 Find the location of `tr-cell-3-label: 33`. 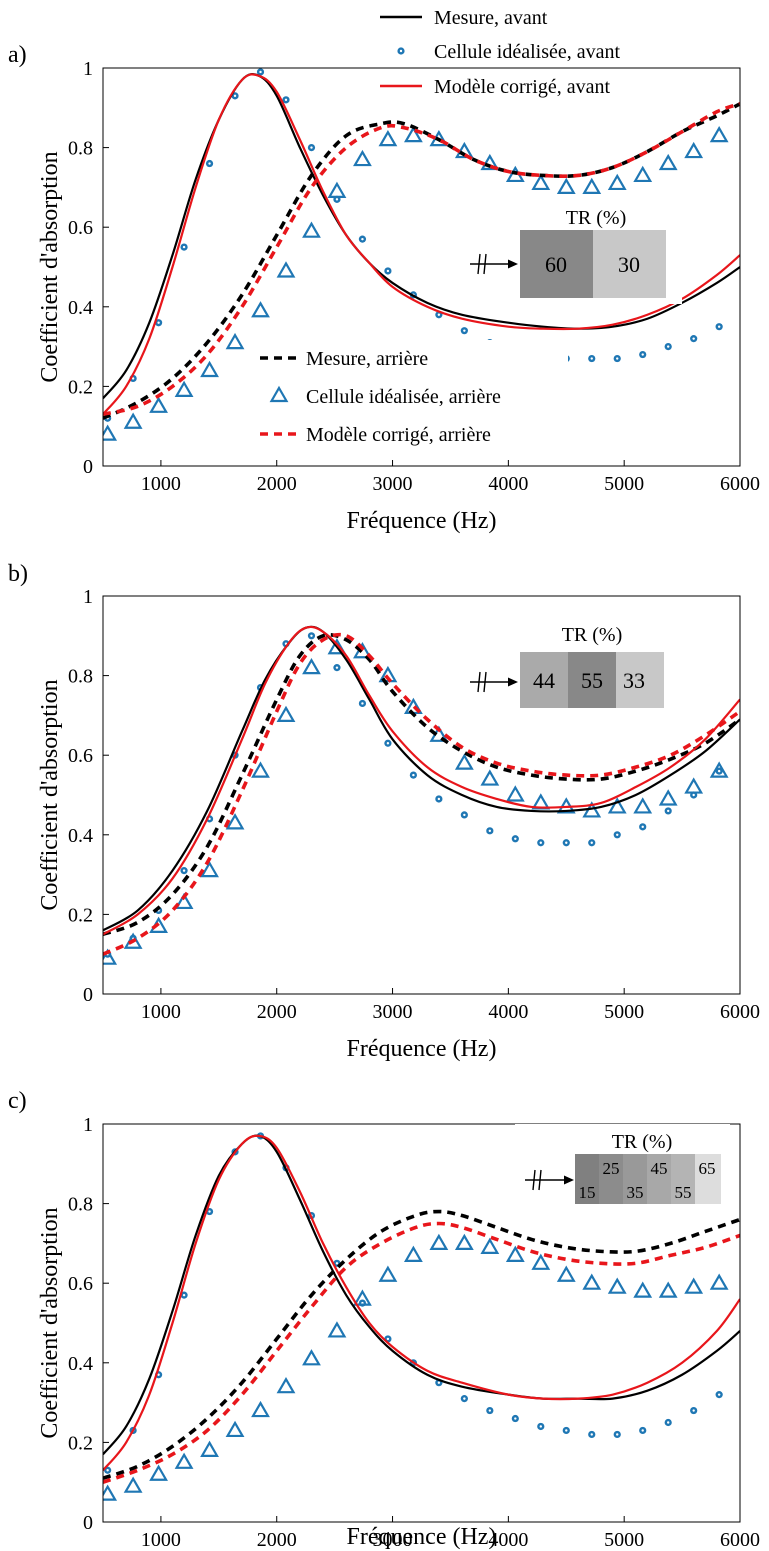

tr-cell-3-label: 33 is located at coordinates (634, 680).